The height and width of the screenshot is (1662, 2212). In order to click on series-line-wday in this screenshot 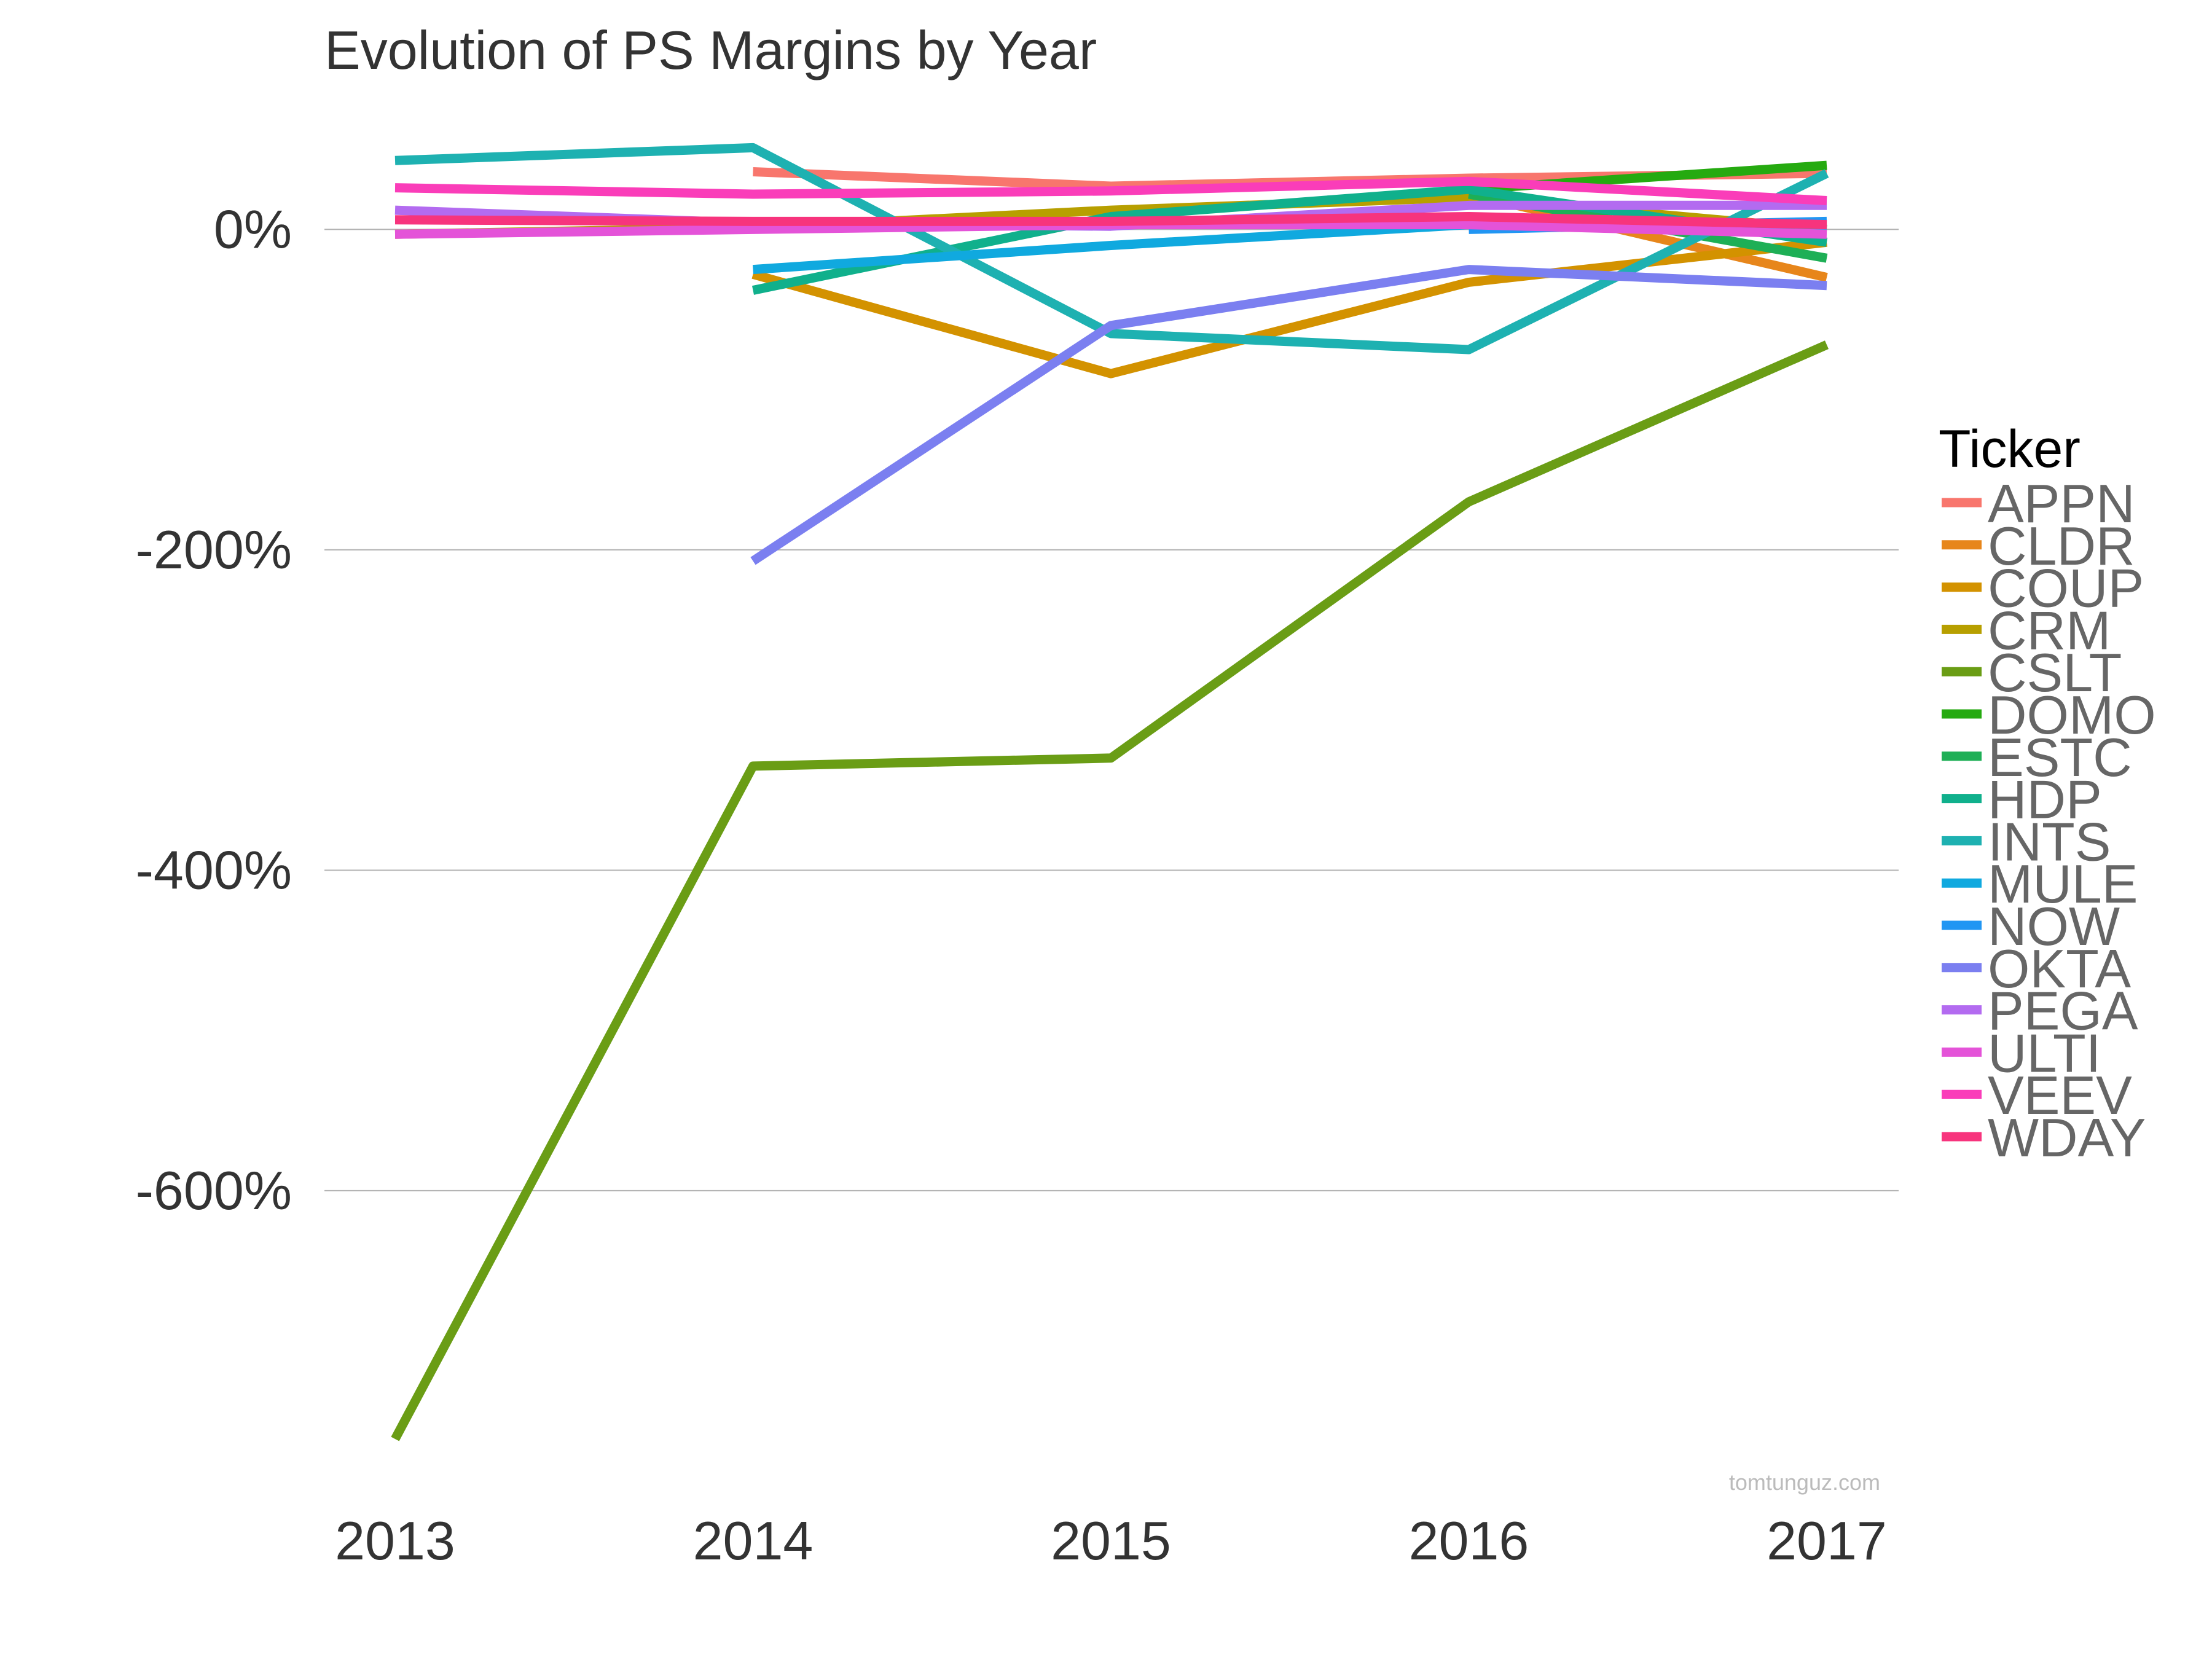, I will do `click(1110, 221)`.